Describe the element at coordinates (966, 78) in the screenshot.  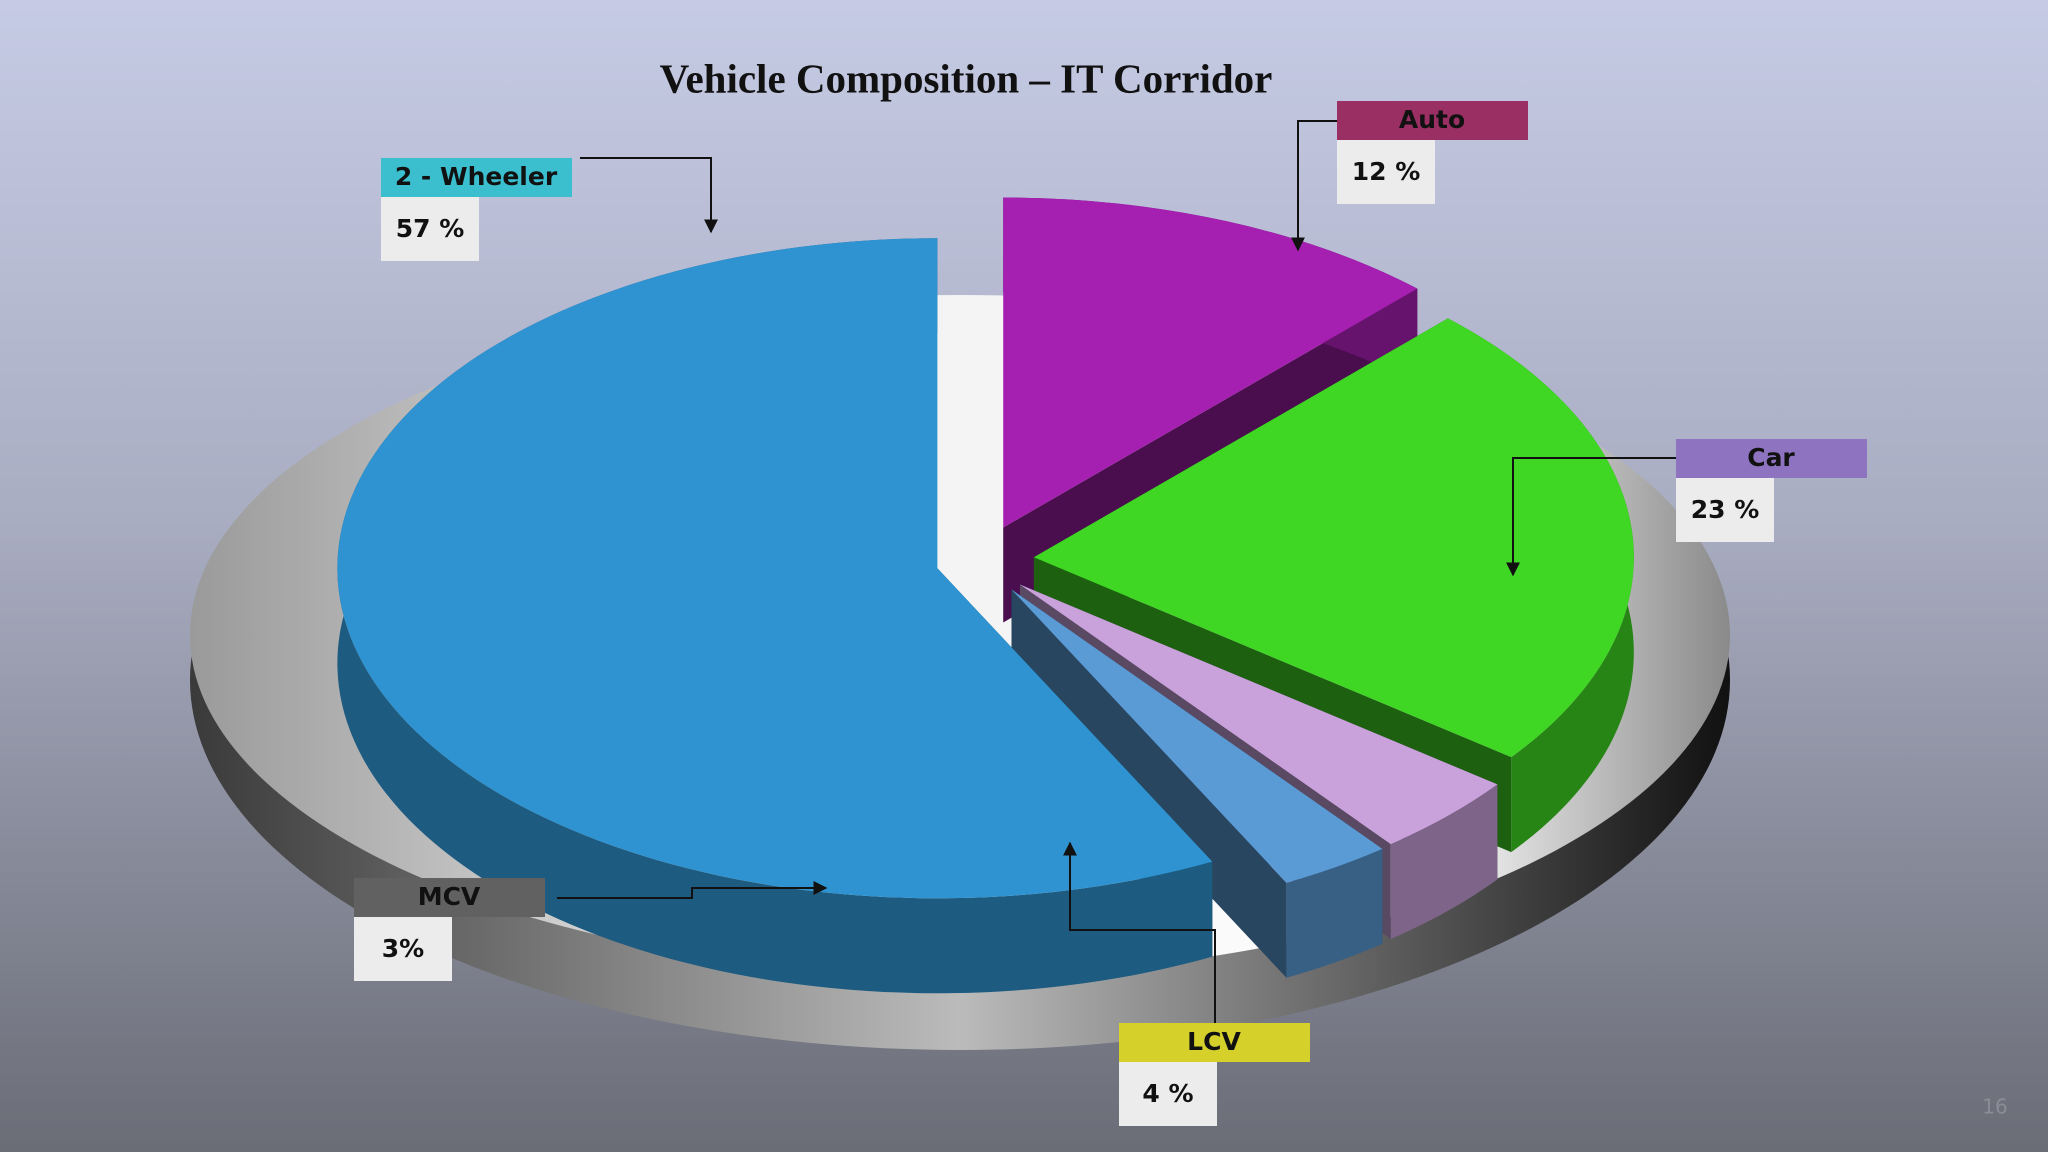
I see `chart-title: Vehicle Composition – IT Corridor` at that location.